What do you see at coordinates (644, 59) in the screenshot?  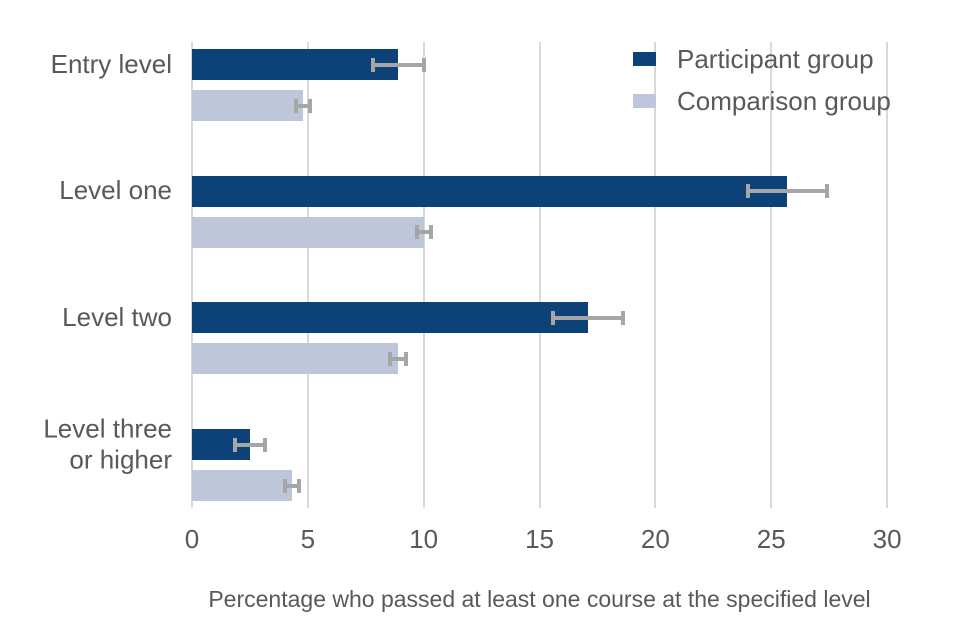 I see `legend-swatch-participant-group` at bounding box center [644, 59].